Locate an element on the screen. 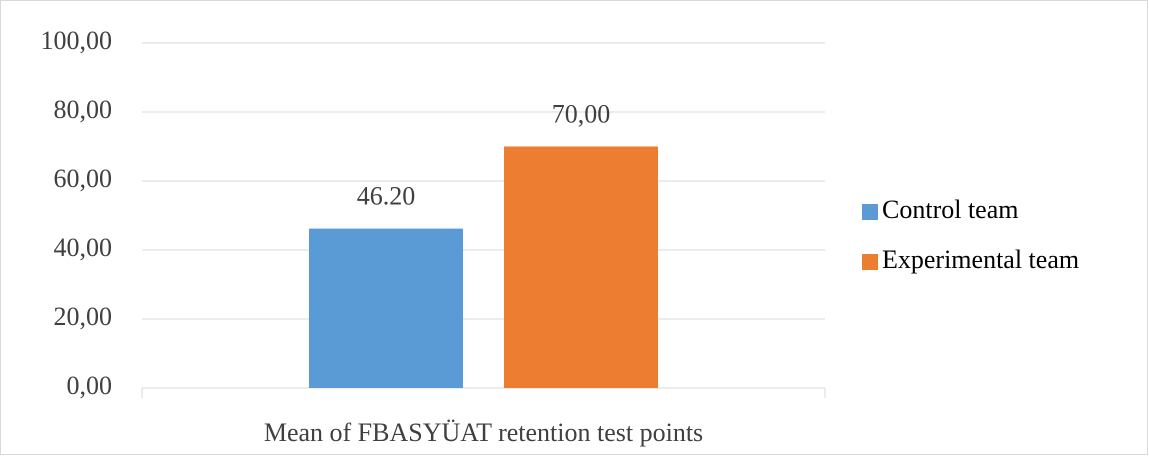  y-tick-label: 20,00 is located at coordinates (83, 316).